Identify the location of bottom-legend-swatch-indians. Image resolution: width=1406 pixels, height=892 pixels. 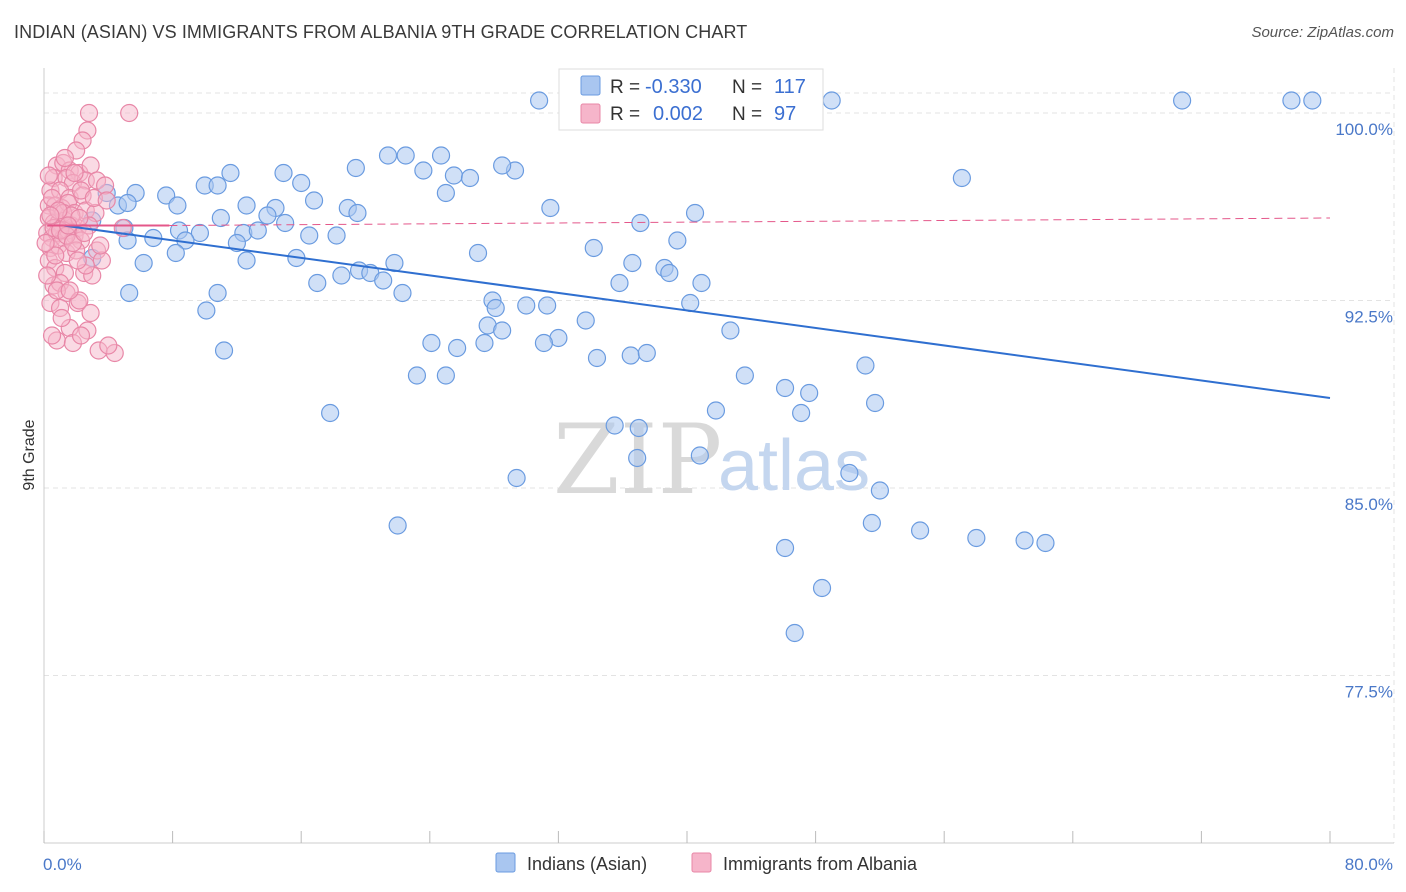
(505, 862).